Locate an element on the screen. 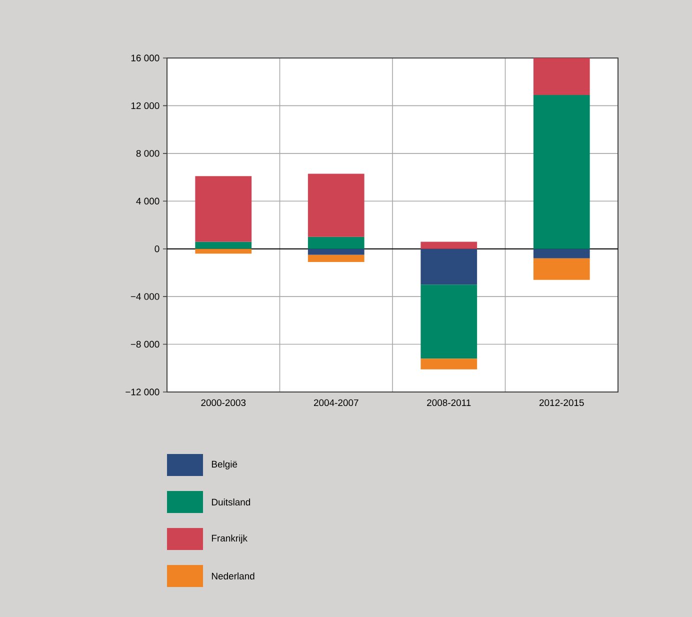  legend-label: België is located at coordinates (225, 465).